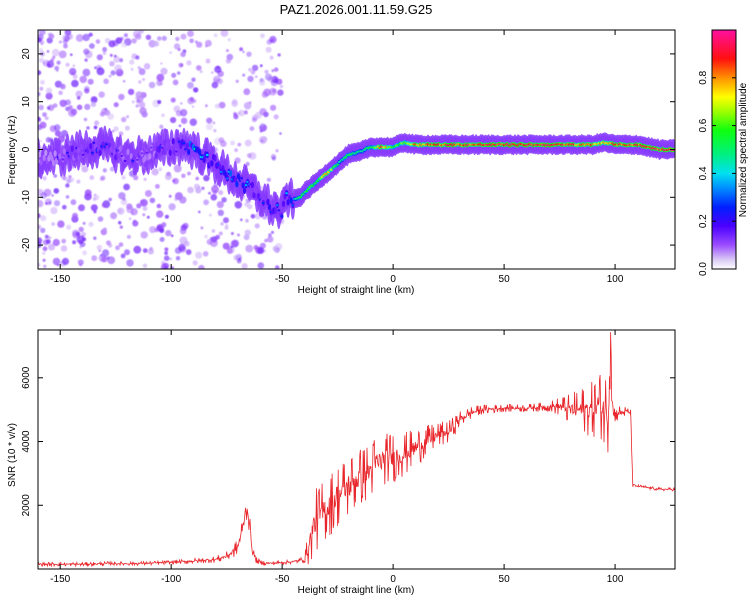  I want to click on y-tick-label: 10, so click(26, 102).